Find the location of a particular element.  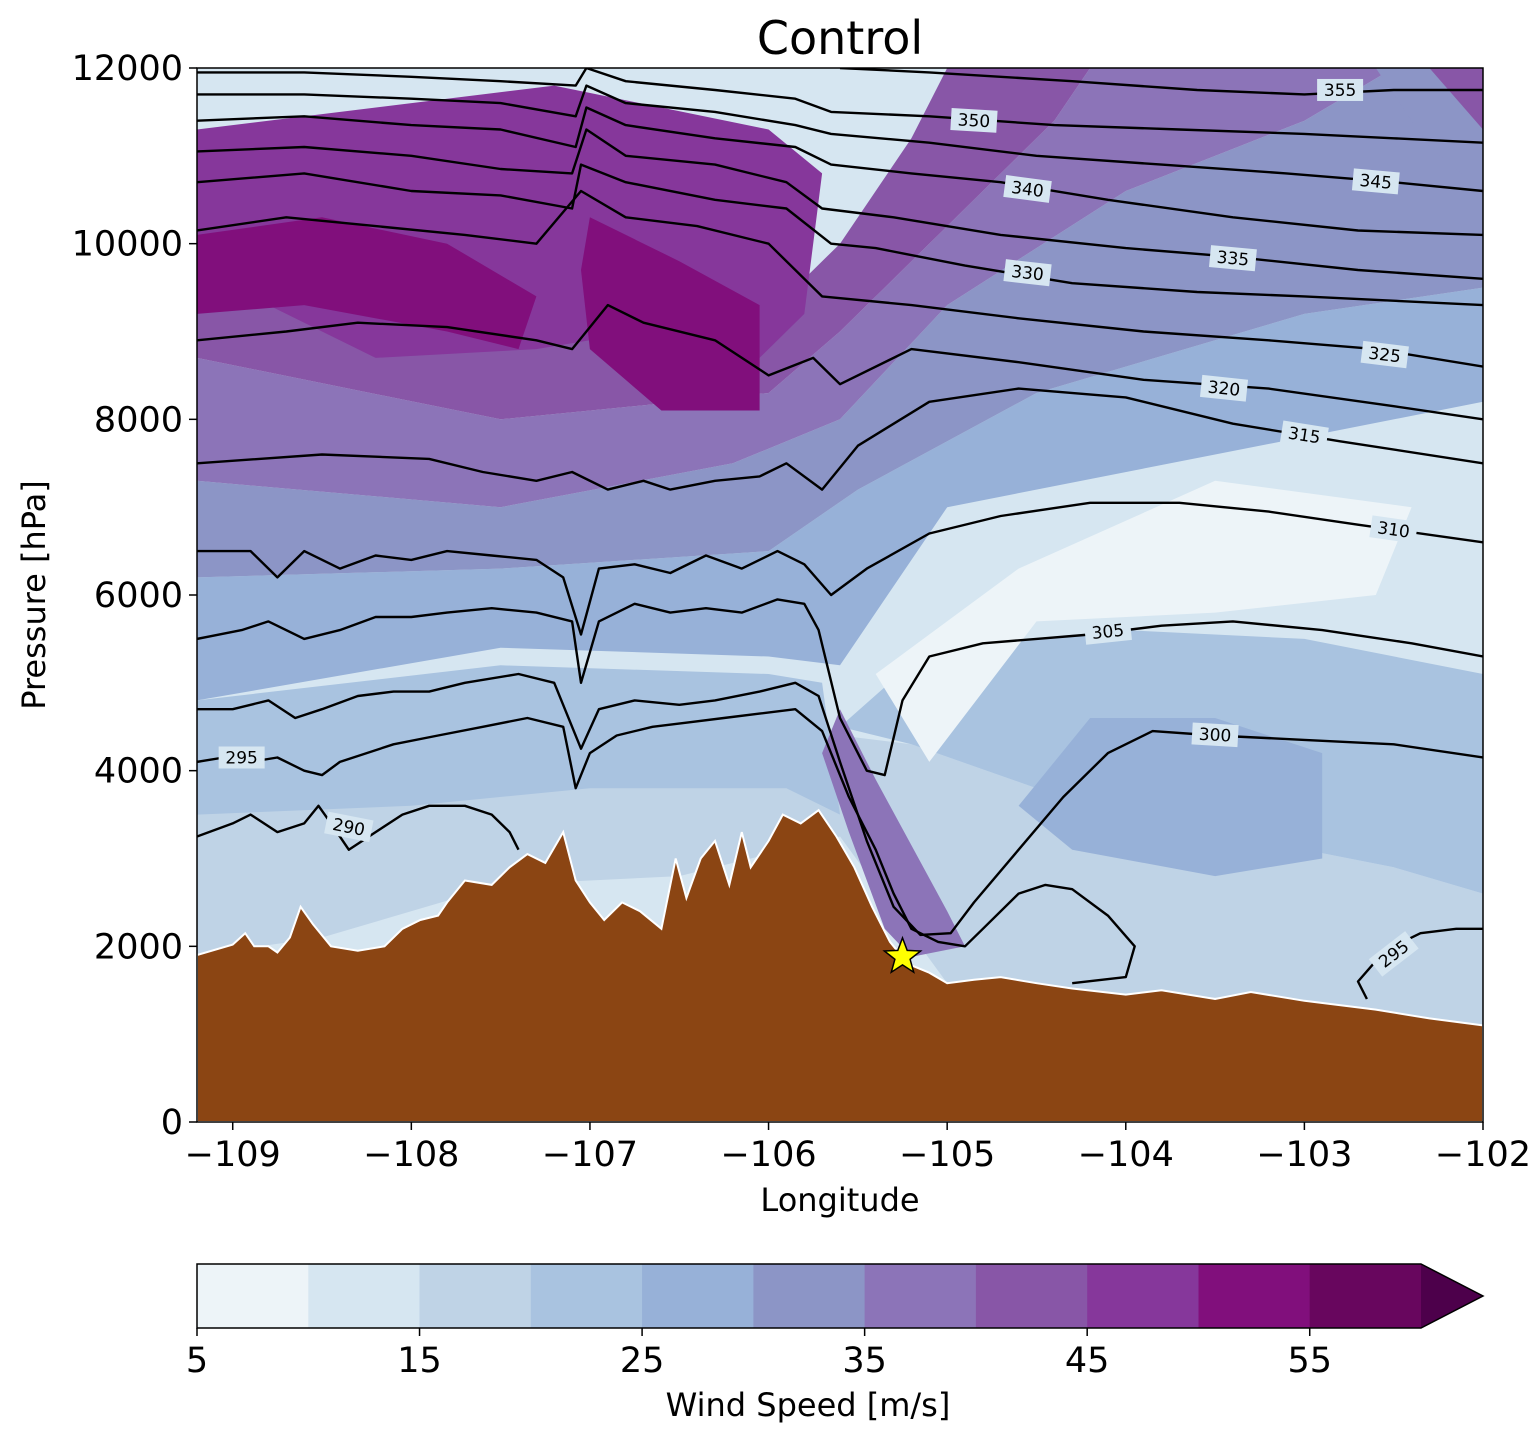

contour-label: 340 is located at coordinates (1027, 190).